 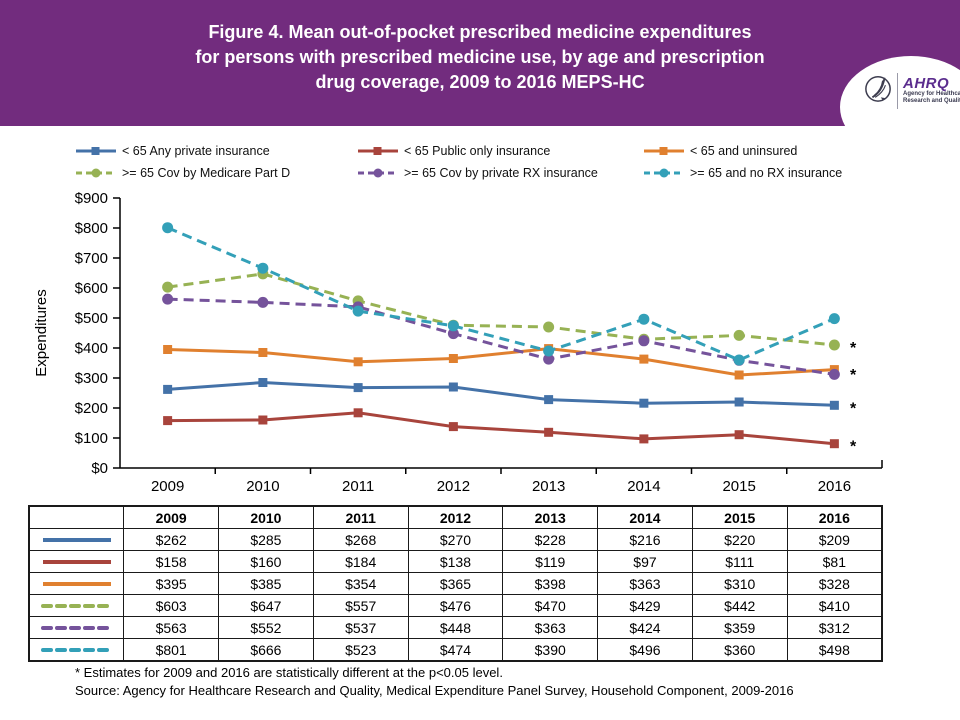 What do you see at coordinates (477, 151) in the screenshot?
I see `legend-label: < 65 Public only insurance` at bounding box center [477, 151].